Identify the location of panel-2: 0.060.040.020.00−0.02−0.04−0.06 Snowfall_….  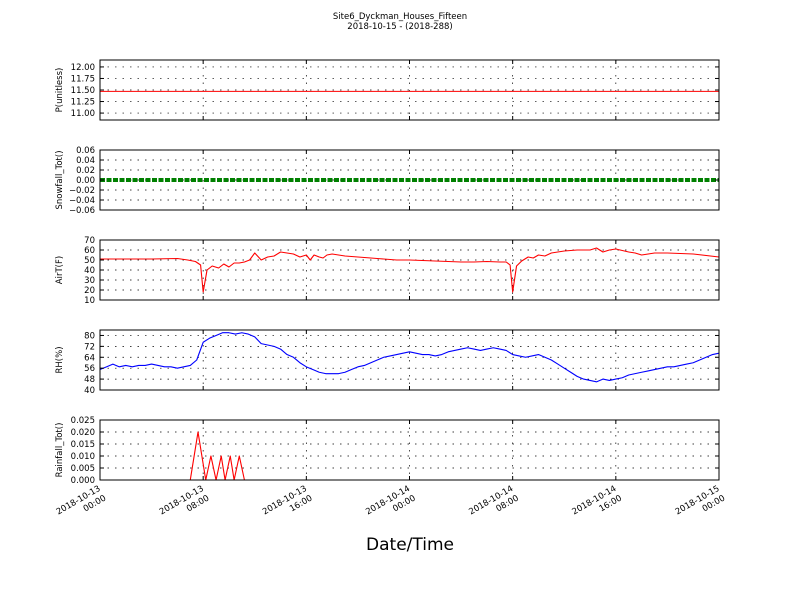
(387, 181).